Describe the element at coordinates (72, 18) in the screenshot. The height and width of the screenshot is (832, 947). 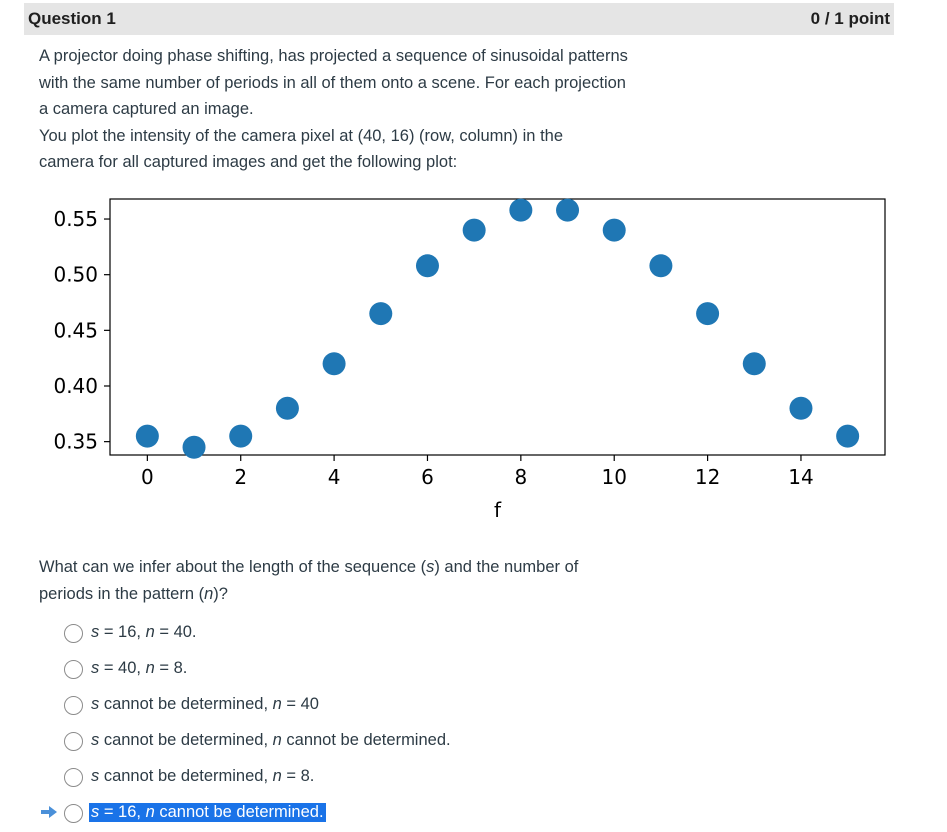
I see `question-title: Question 1` at that location.